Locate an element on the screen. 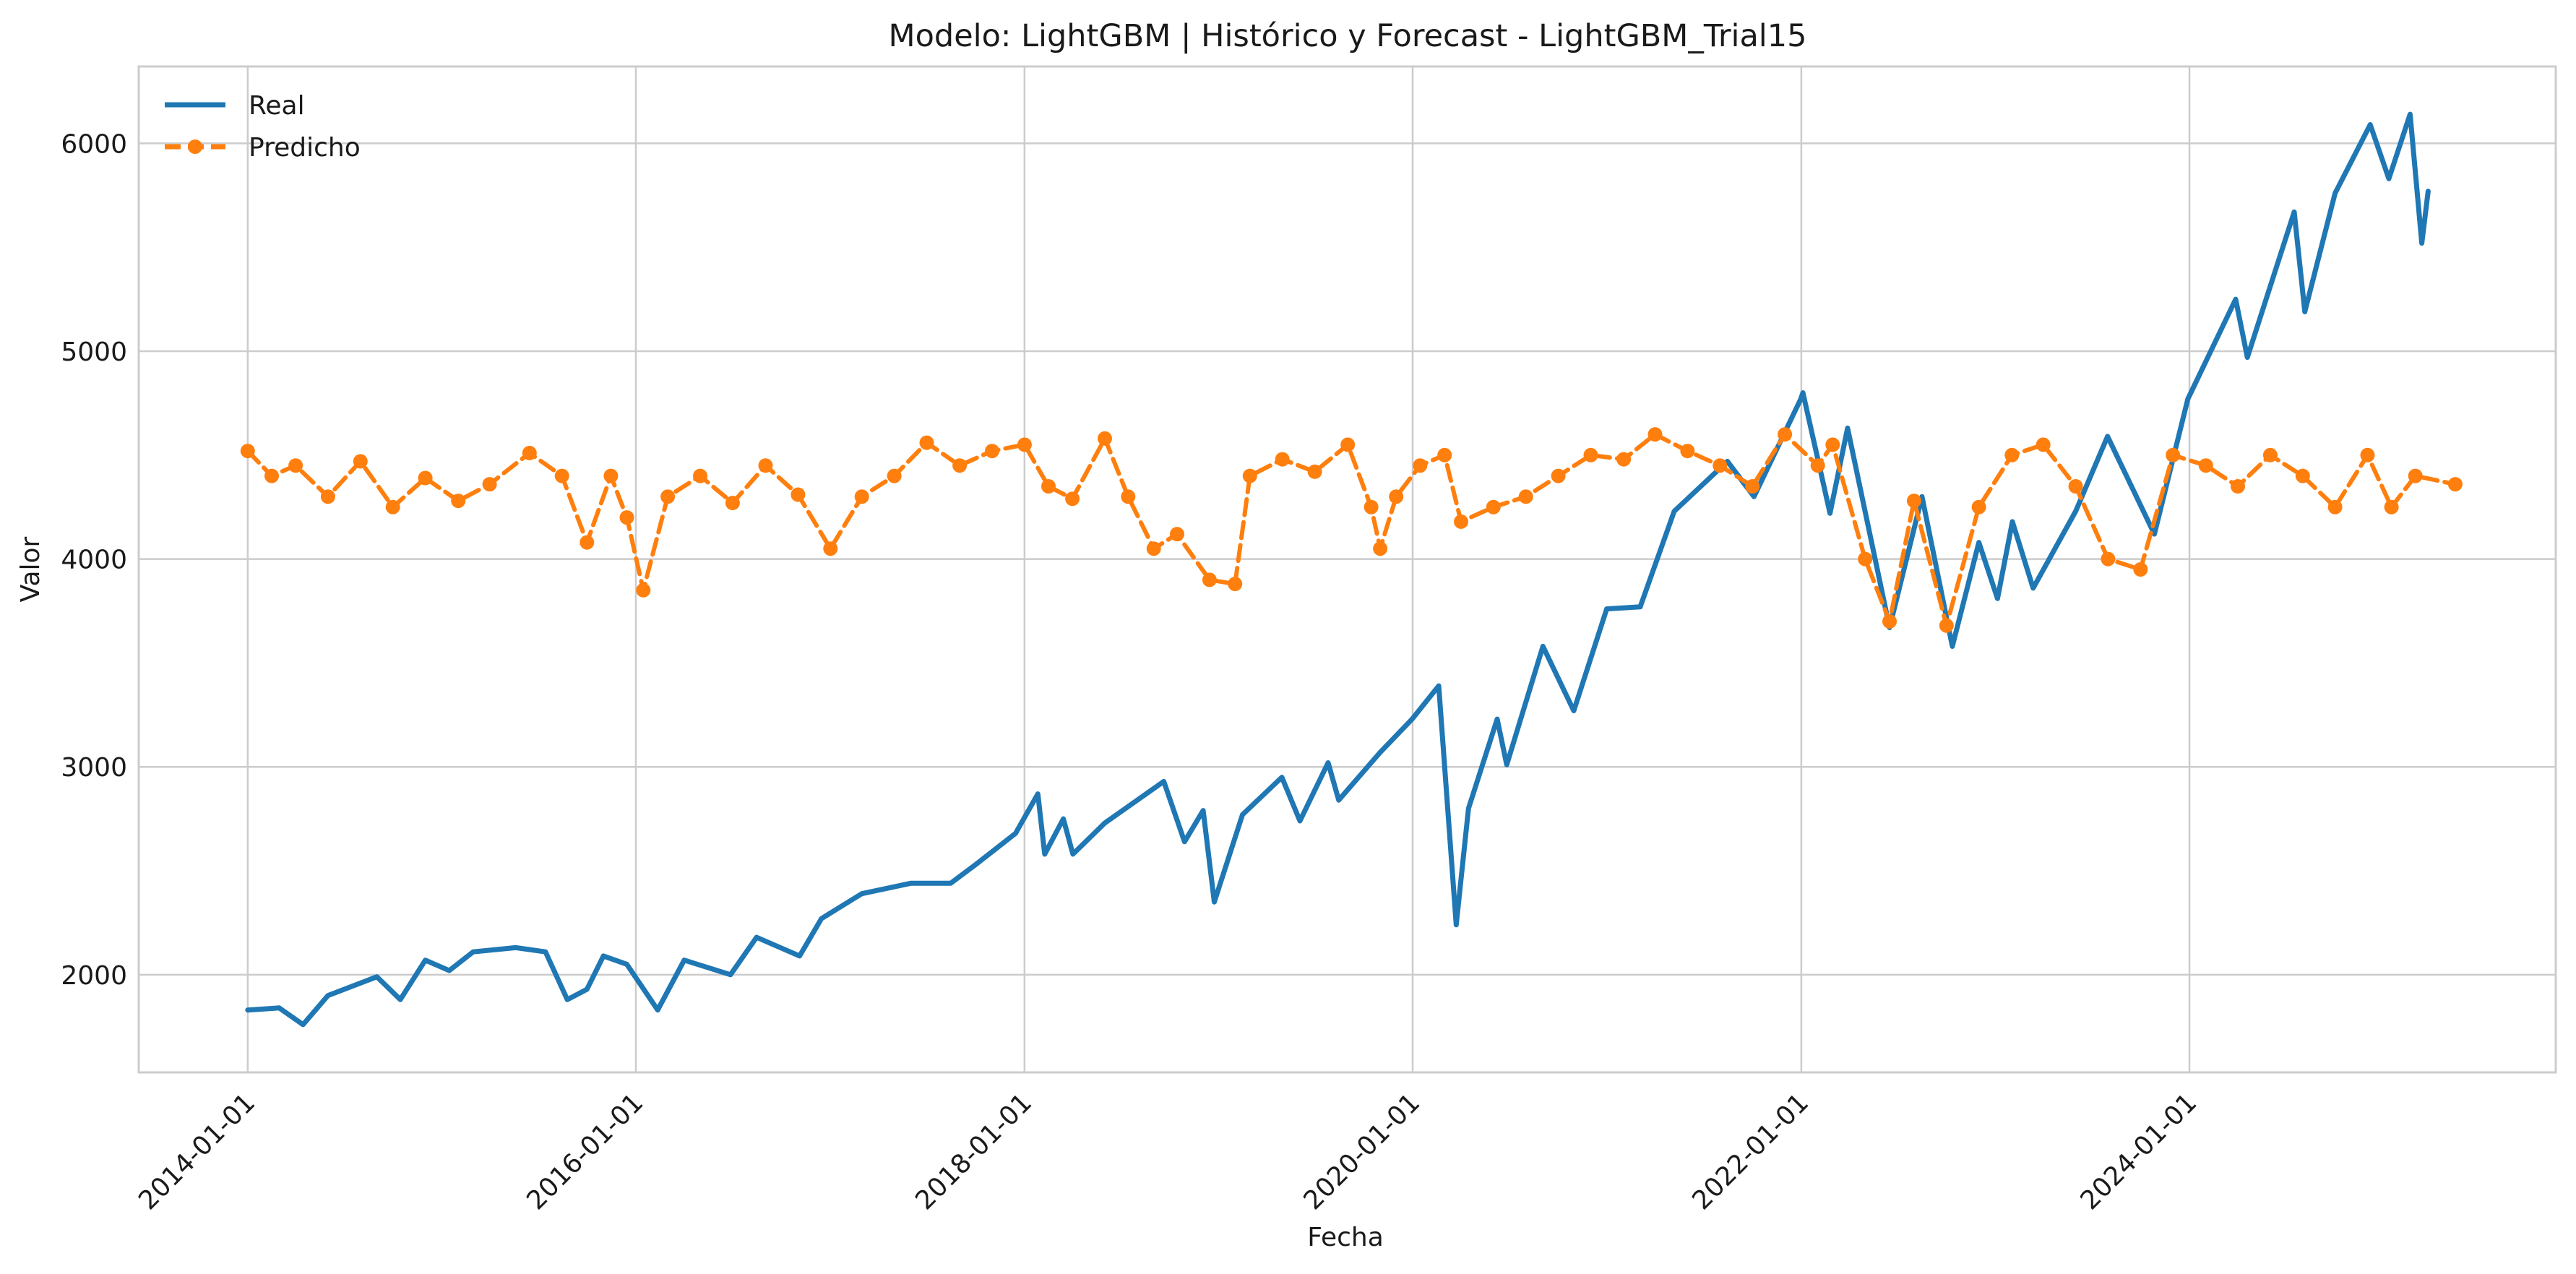 This screenshot has height=1274, width=2576. y-tick-label: 4000 is located at coordinates (94, 560).